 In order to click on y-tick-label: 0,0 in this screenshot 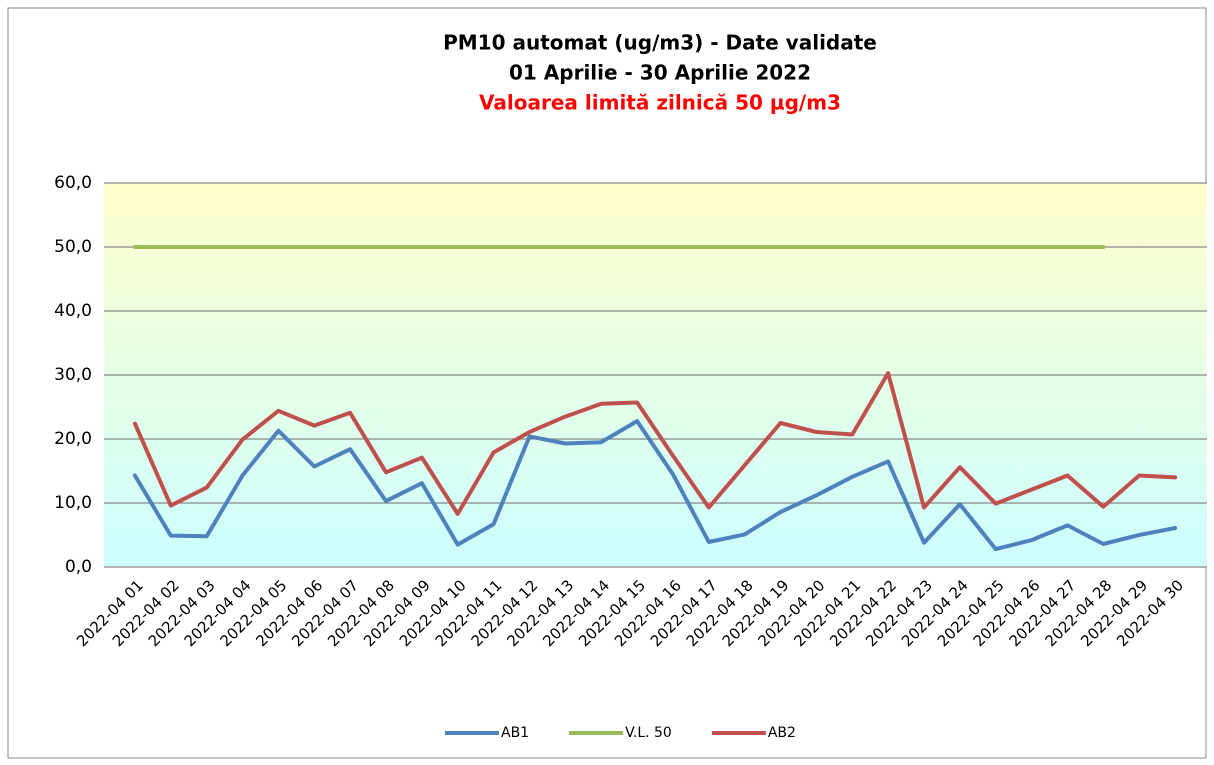, I will do `click(78, 567)`.